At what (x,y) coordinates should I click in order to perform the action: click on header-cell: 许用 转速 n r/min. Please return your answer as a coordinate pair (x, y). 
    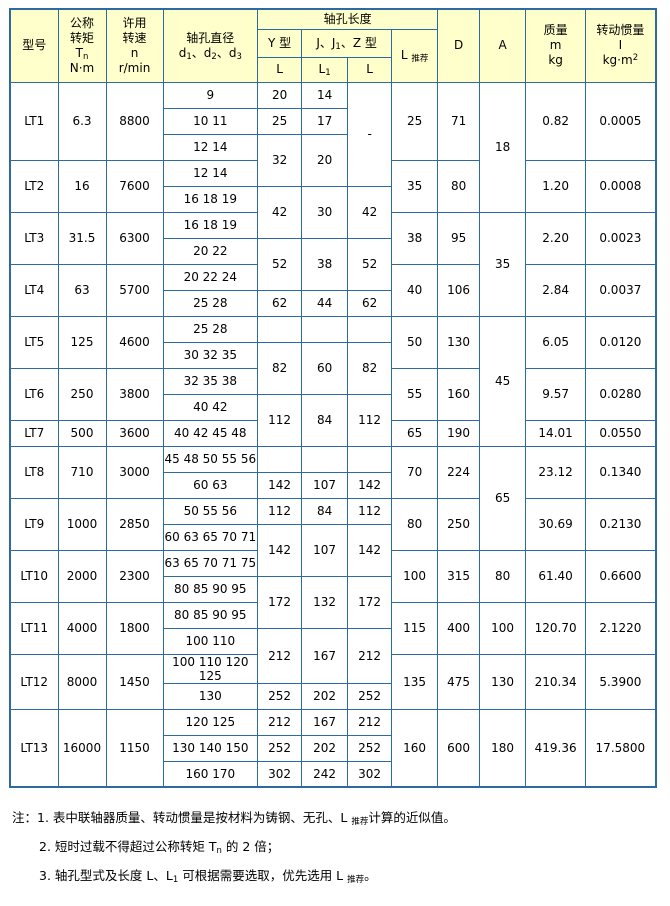
    Looking at the image, I should click on (134, 45).